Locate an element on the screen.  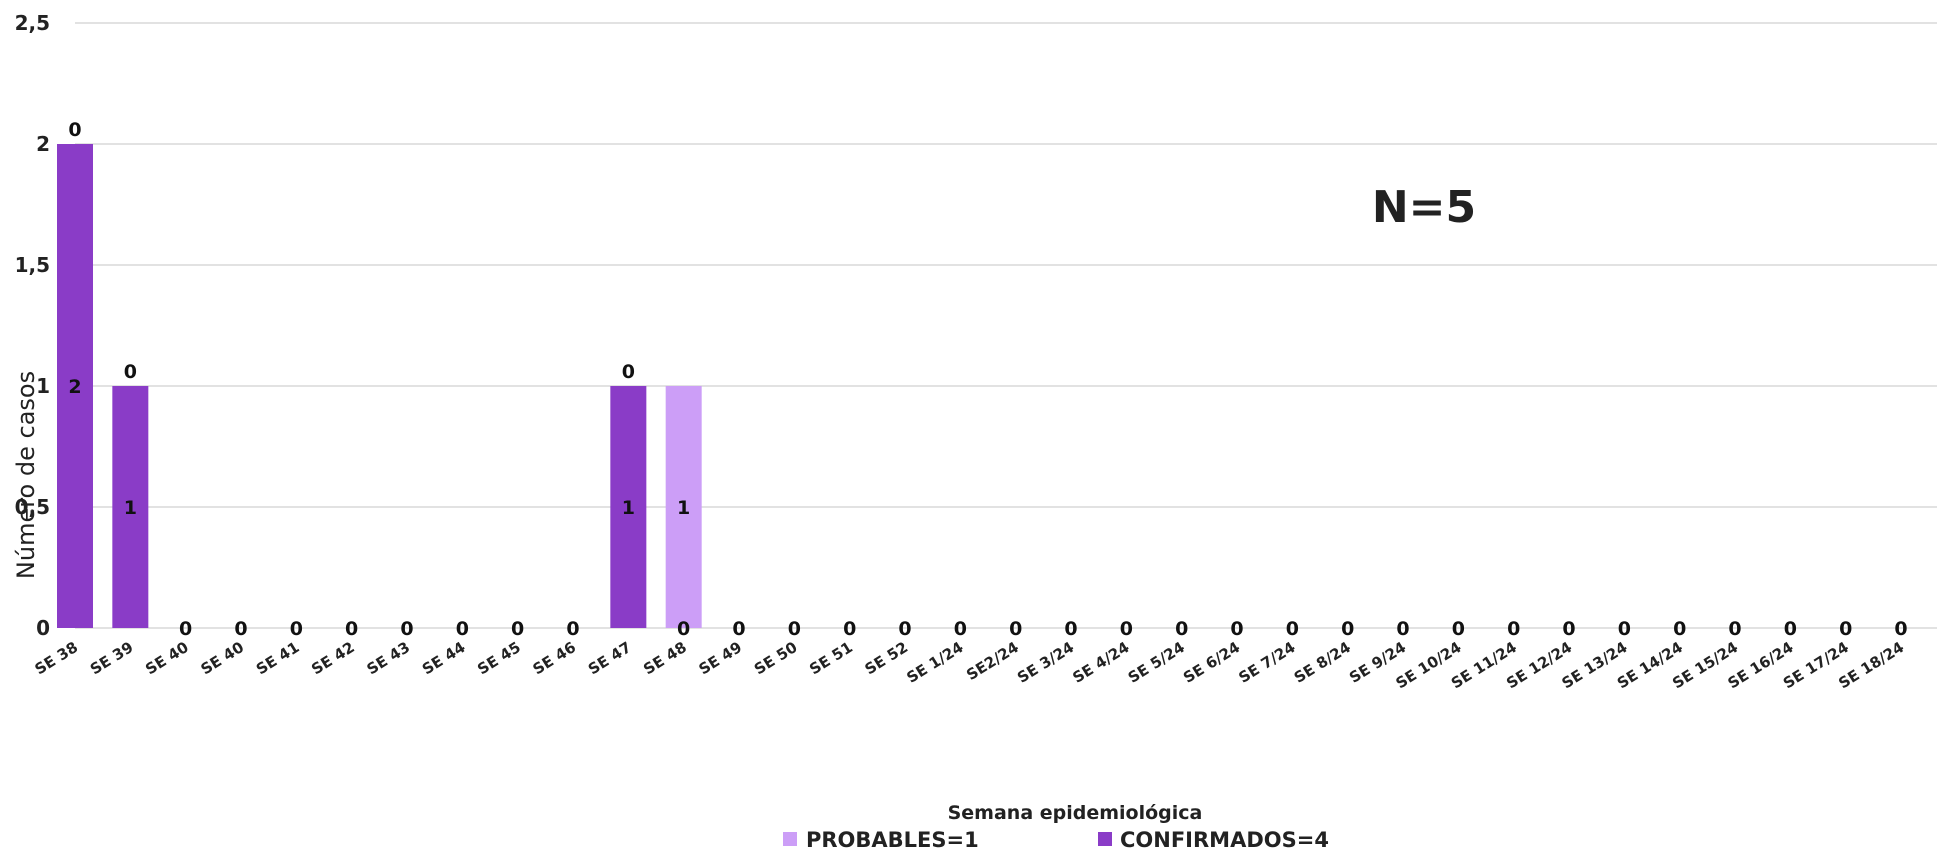
x-tick-label: SE 44 is located at coordinates (444, 658).